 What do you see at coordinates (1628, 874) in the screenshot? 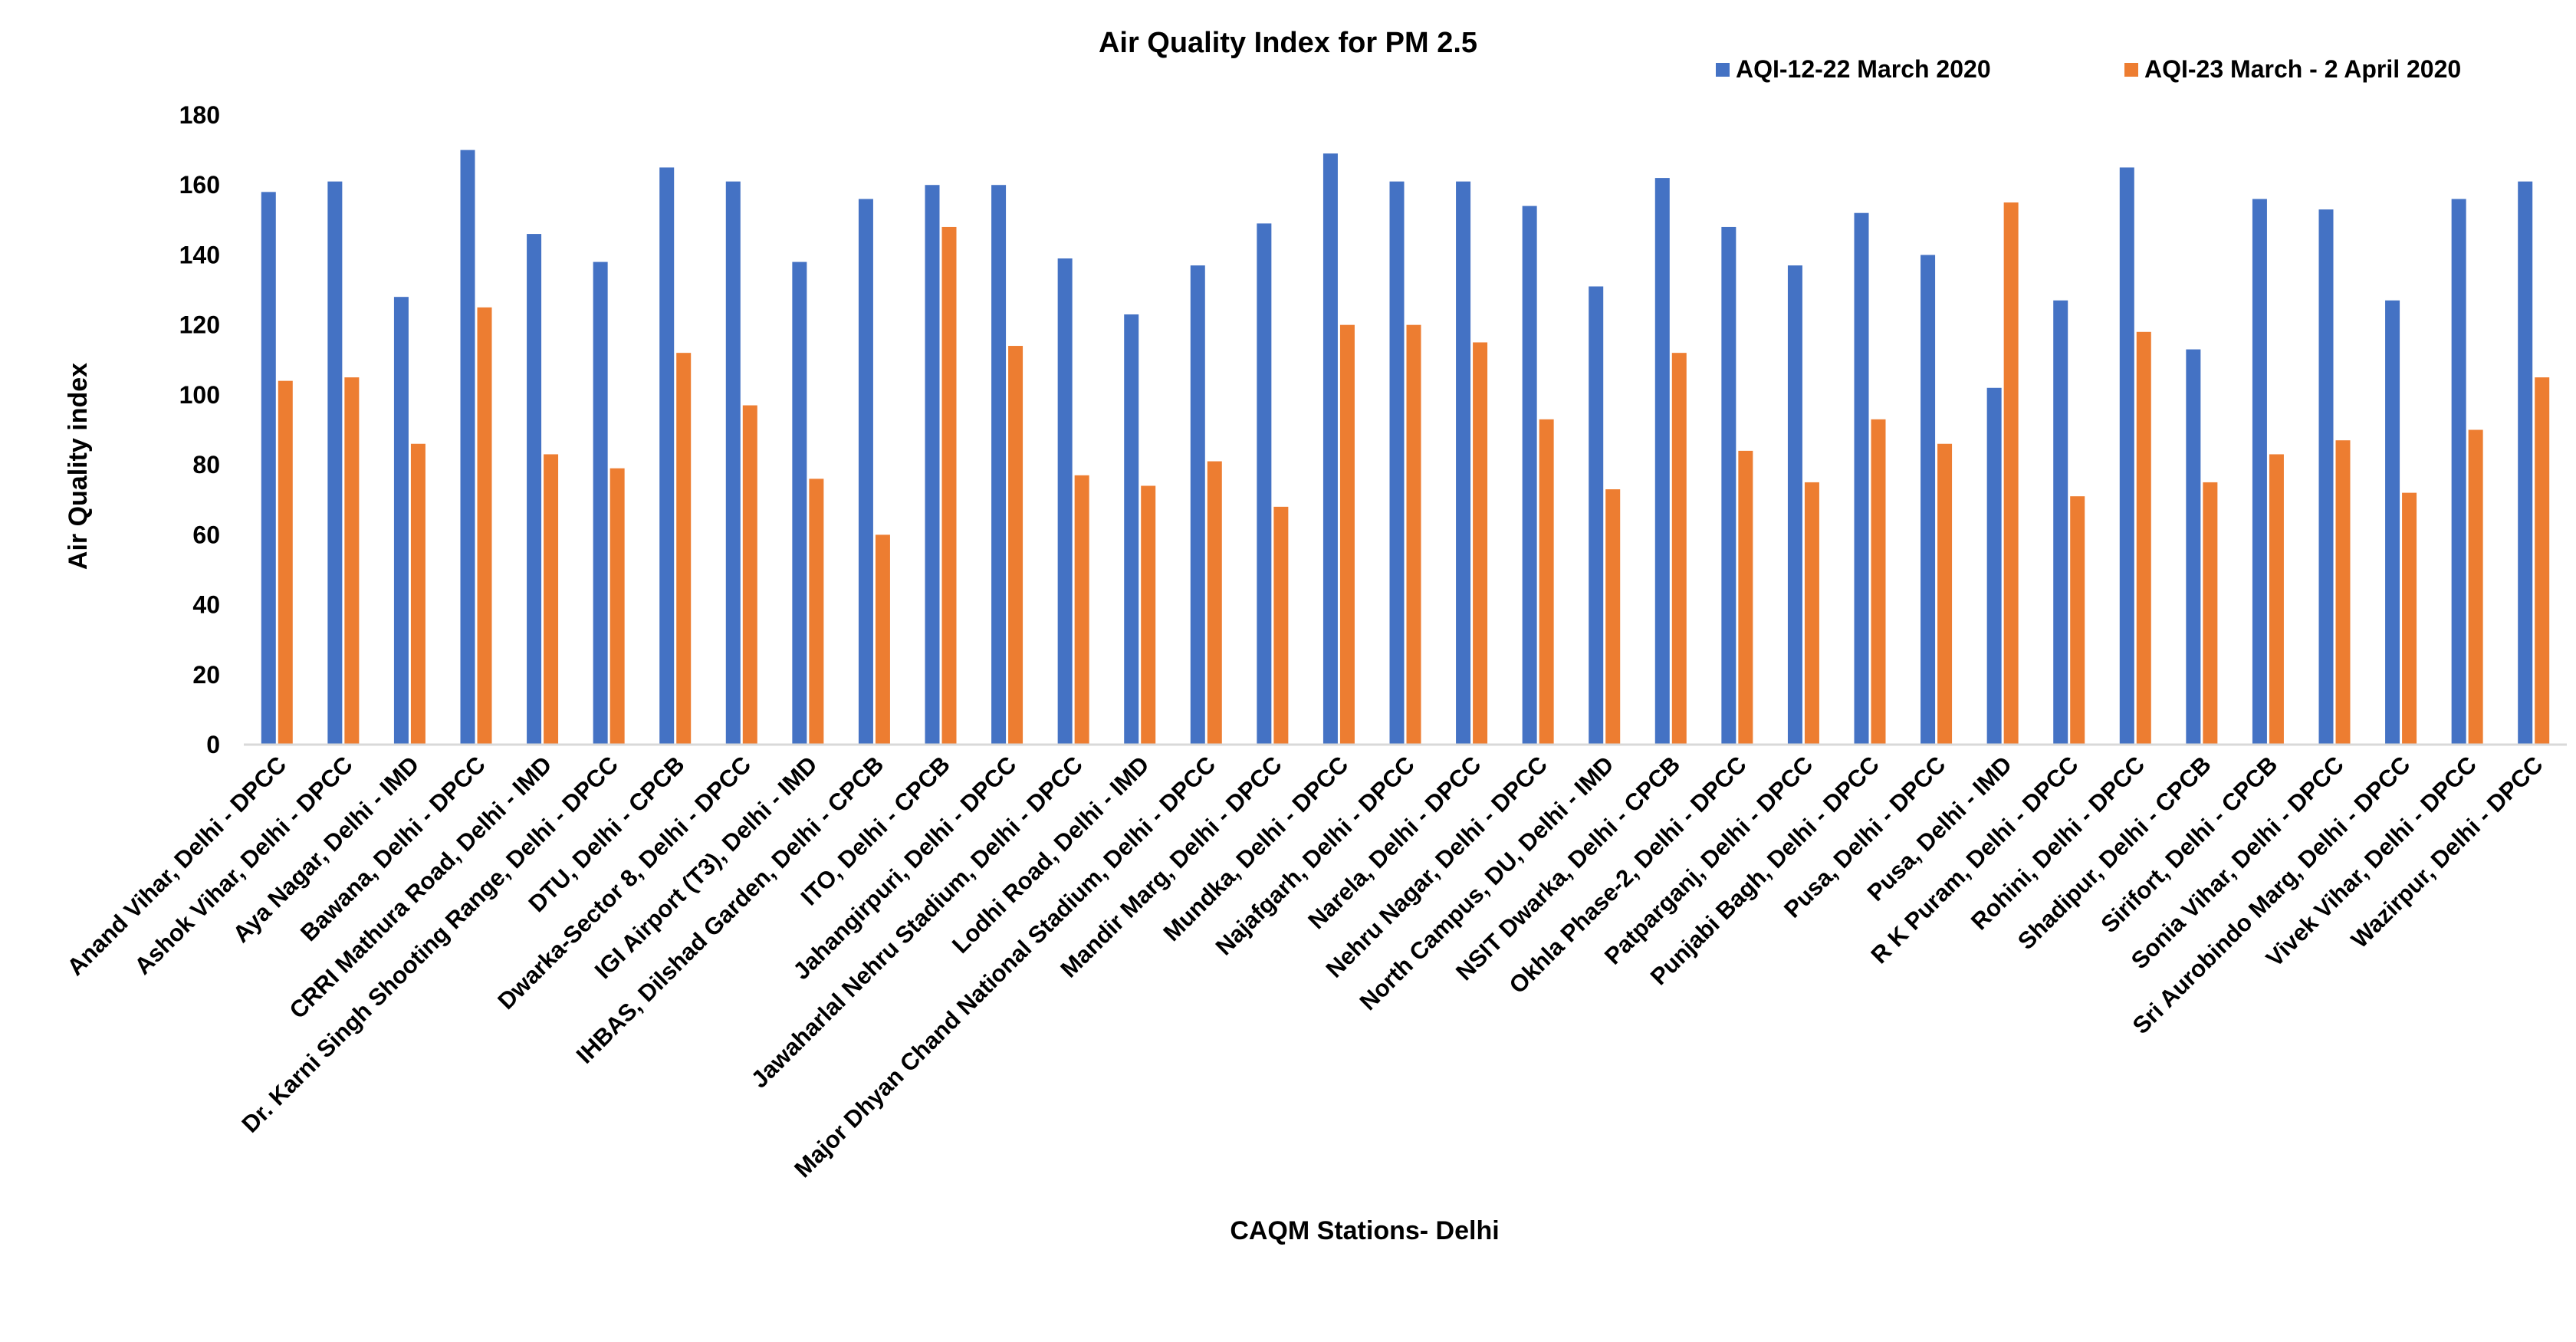
I see `x-tick-label: Okhla Phase-2, Delhi - DPCC` at bounding box center [1628, 874].